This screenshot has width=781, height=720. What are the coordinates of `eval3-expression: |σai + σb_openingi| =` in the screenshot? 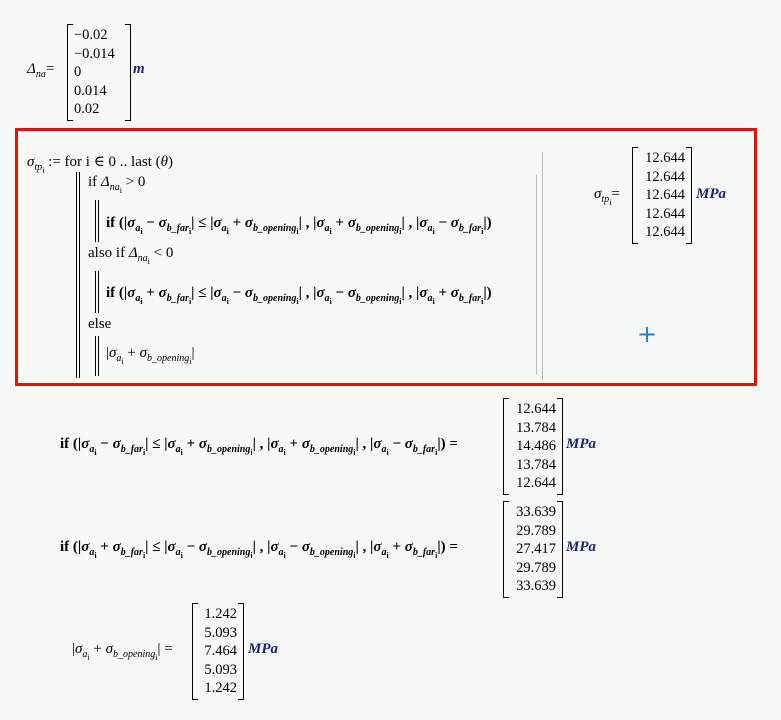 It's located at (122, 651).